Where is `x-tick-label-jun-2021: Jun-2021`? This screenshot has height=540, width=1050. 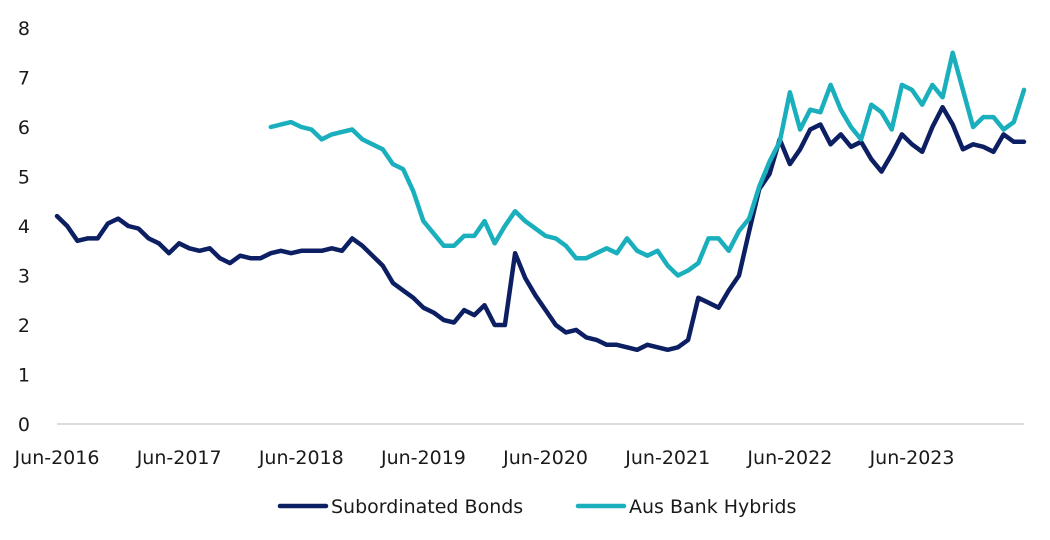 x-tick-label-jun-2021: Jun-2021 is located at coordinates (667, 458).